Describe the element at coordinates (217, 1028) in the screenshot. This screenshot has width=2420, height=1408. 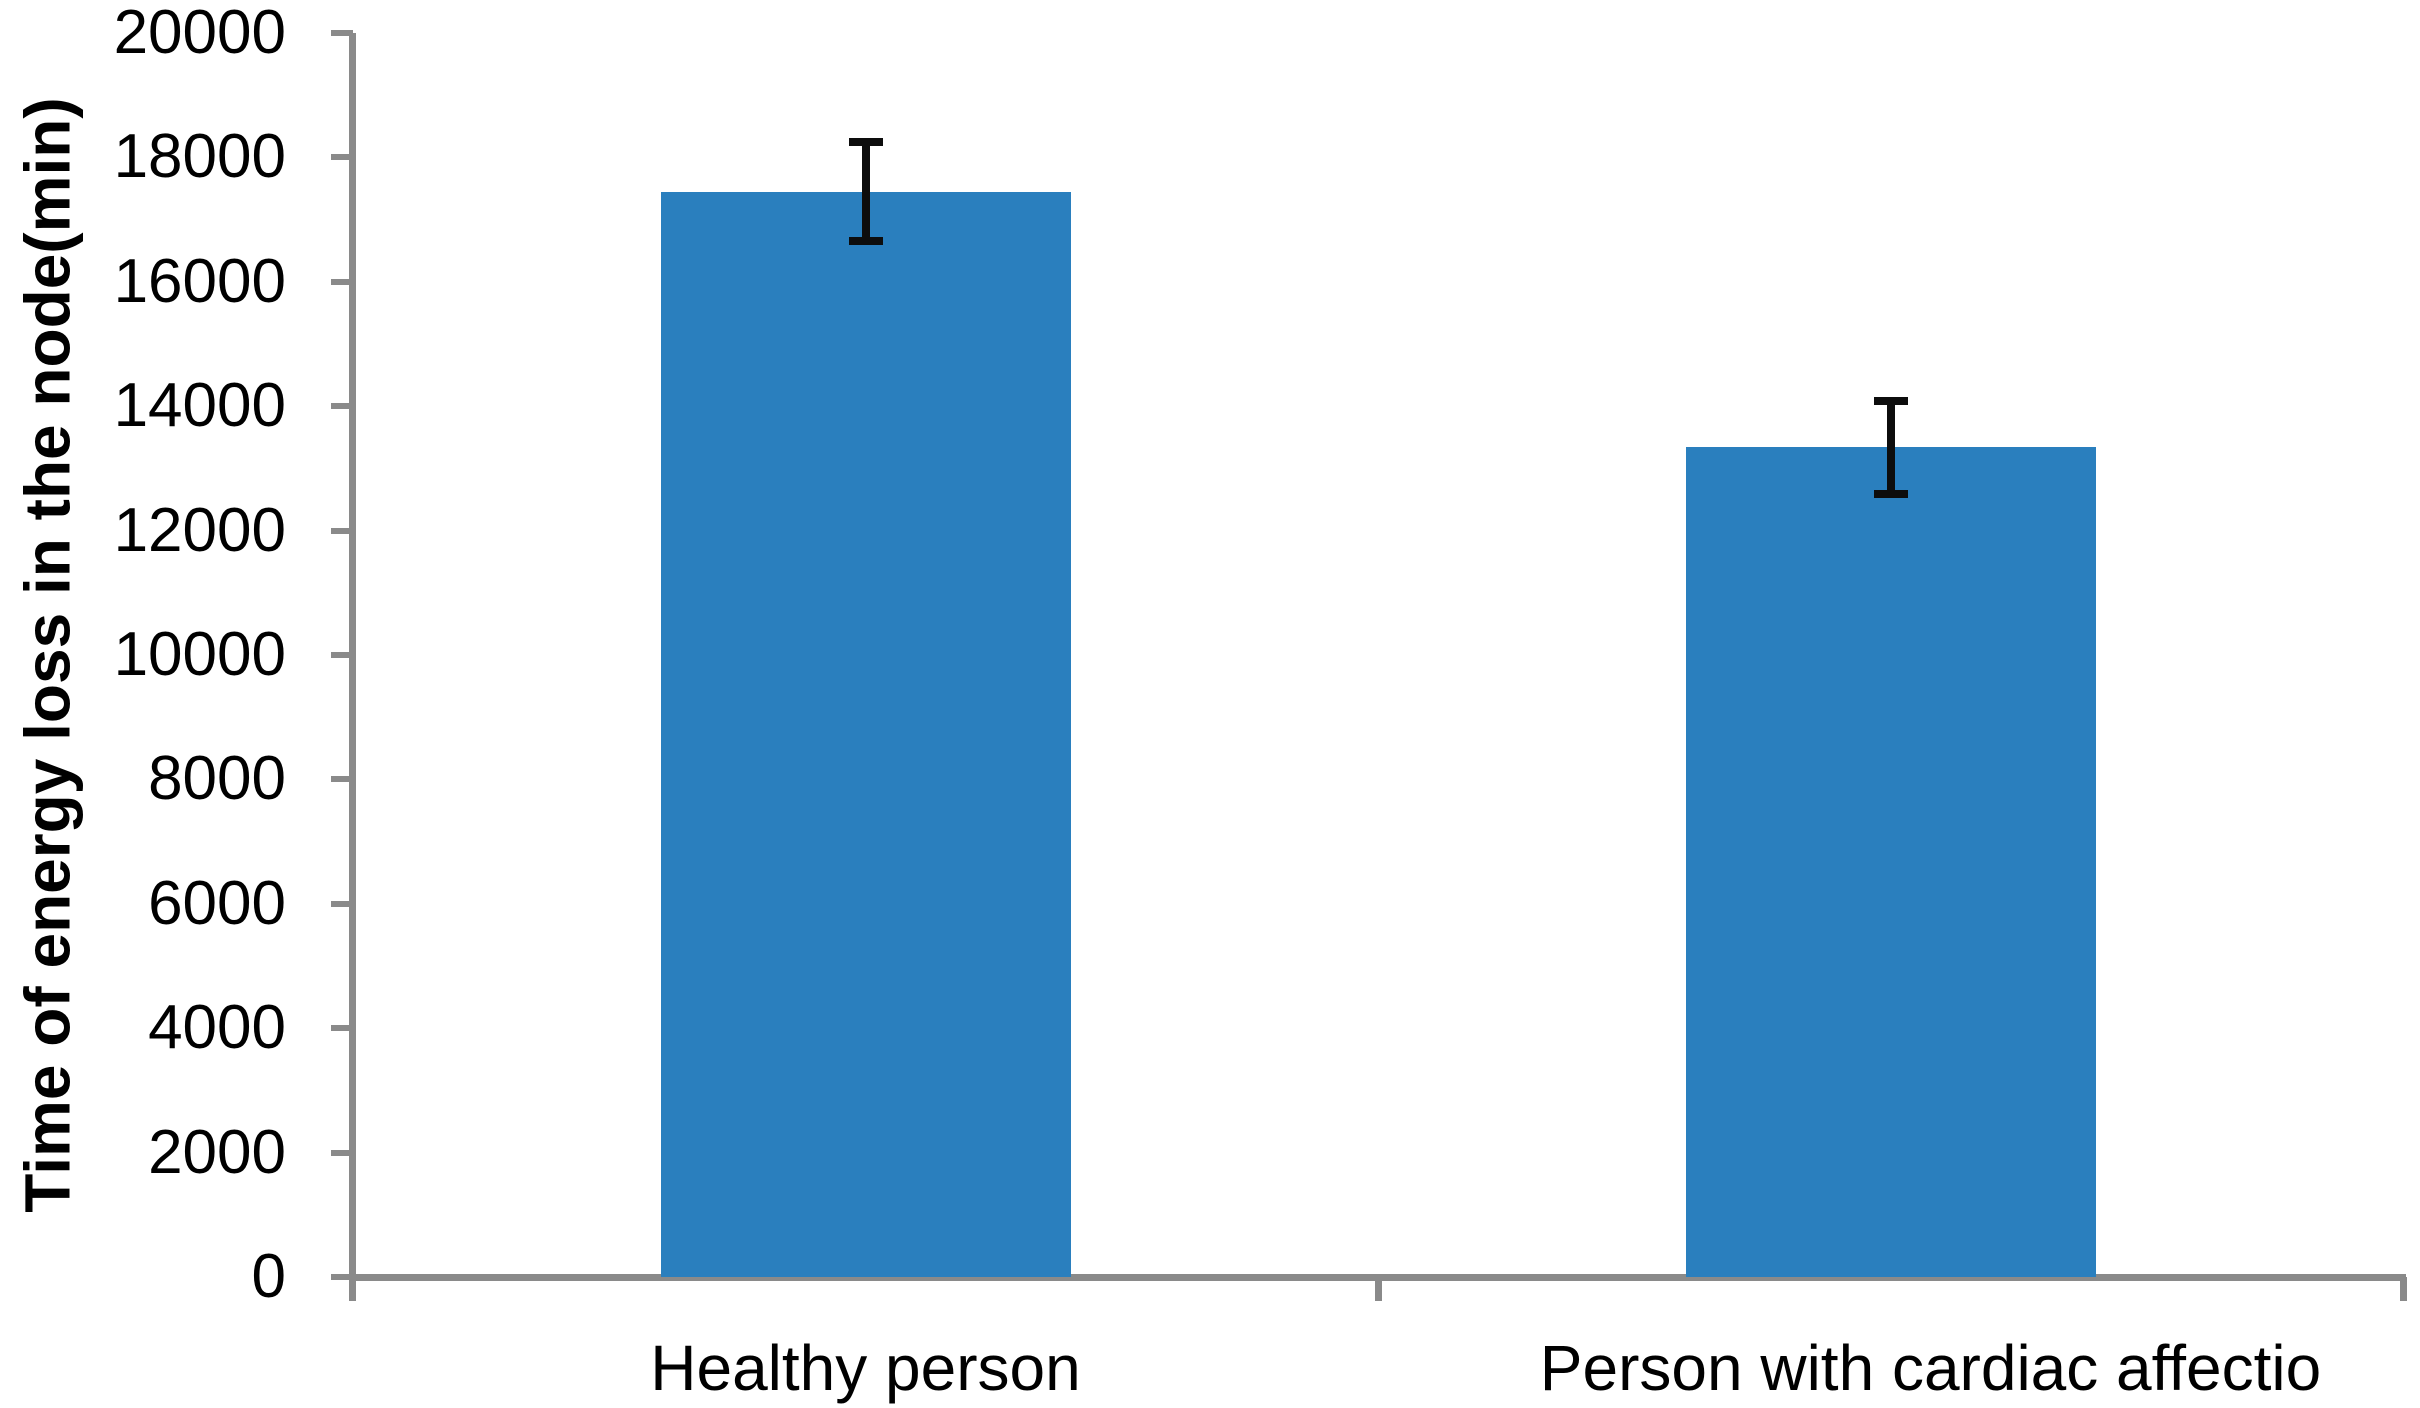
I see `y-axis-tick-label: 4000` at that location.